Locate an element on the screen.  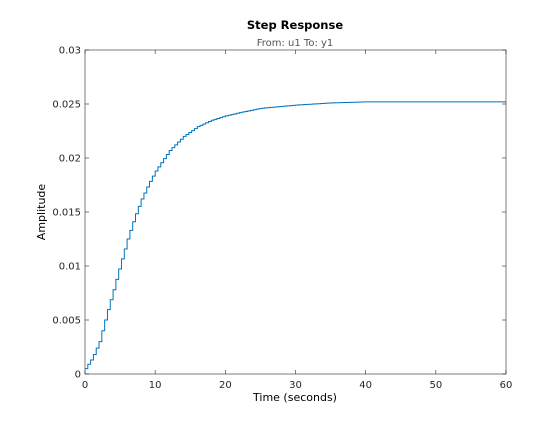
x-tick-label: 40 is located at coordinates (365, 385).